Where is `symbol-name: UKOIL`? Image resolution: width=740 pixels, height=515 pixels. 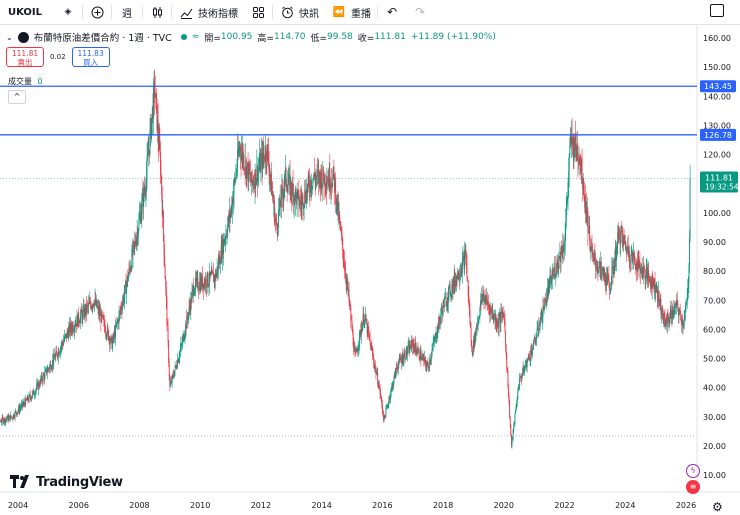
symbol-name: UKOIL is located at coordinates (25, 12).